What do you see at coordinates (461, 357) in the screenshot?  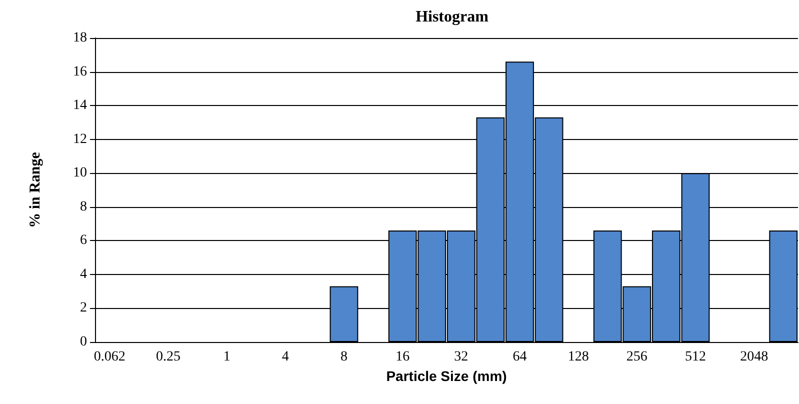 I see `x-tick-label: 32` at bounding box center [461, 357].